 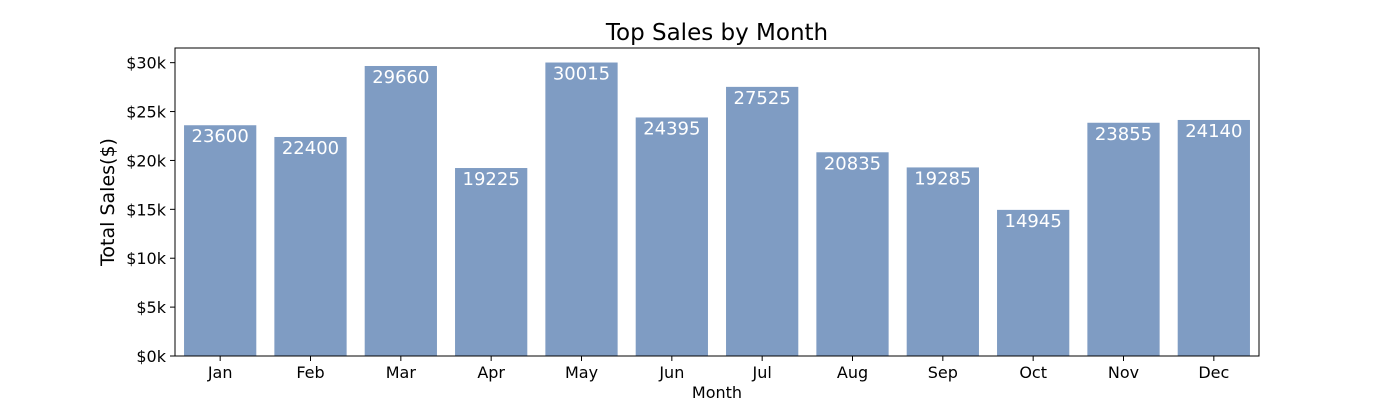 What do you see at coordinates (943, 372) in the screenshot?
I see `x-tick-label-sep: Sep` at bounding box center [943, 372].